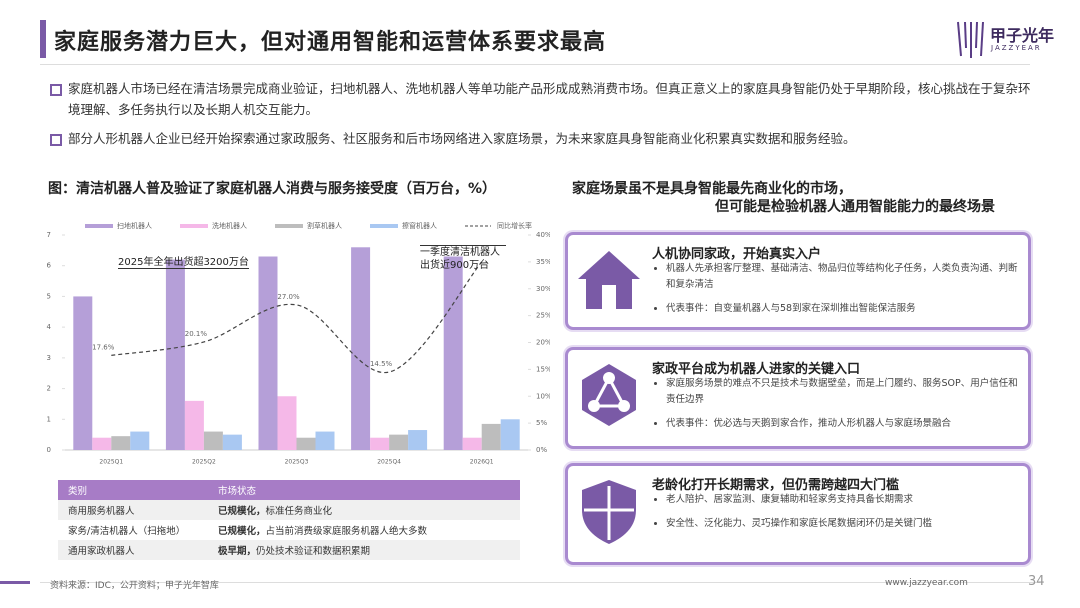  I want to click on data-label: 20.1%, so click(196, 334).